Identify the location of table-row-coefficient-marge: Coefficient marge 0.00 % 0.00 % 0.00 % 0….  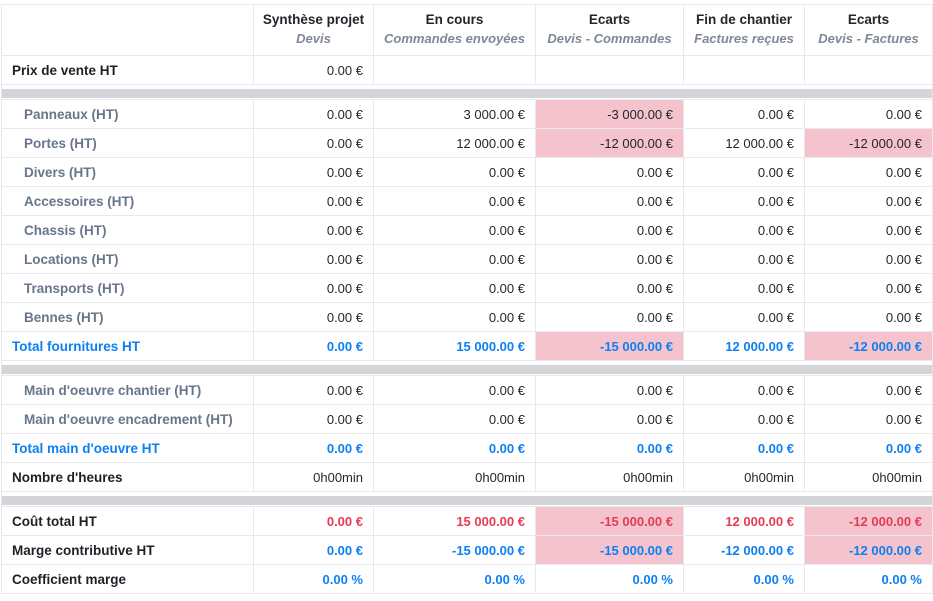
(467, 579).